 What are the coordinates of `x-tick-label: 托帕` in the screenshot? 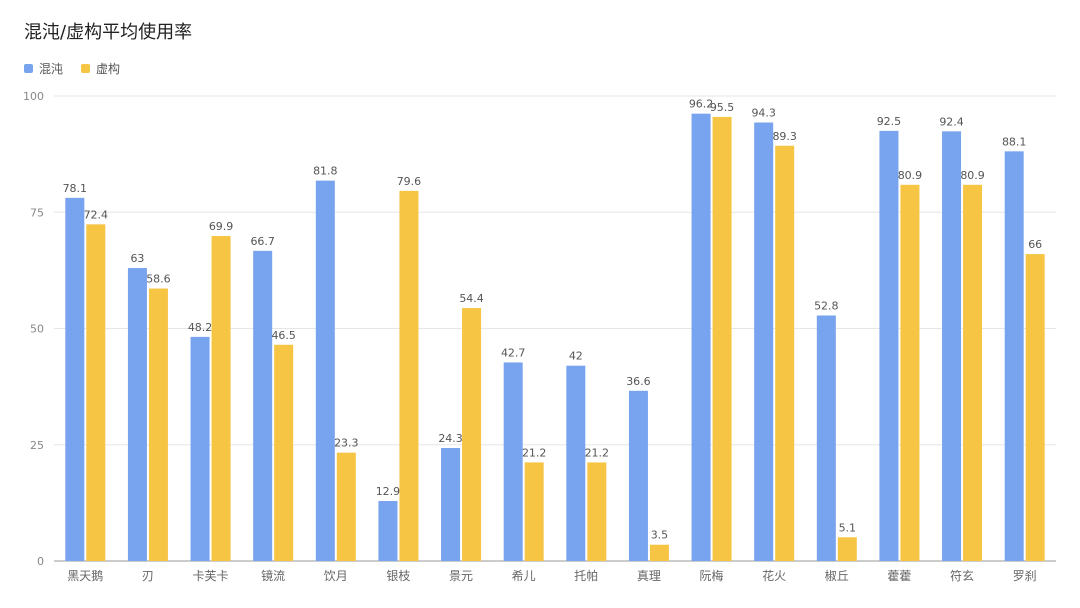 It's located at (586, 575).